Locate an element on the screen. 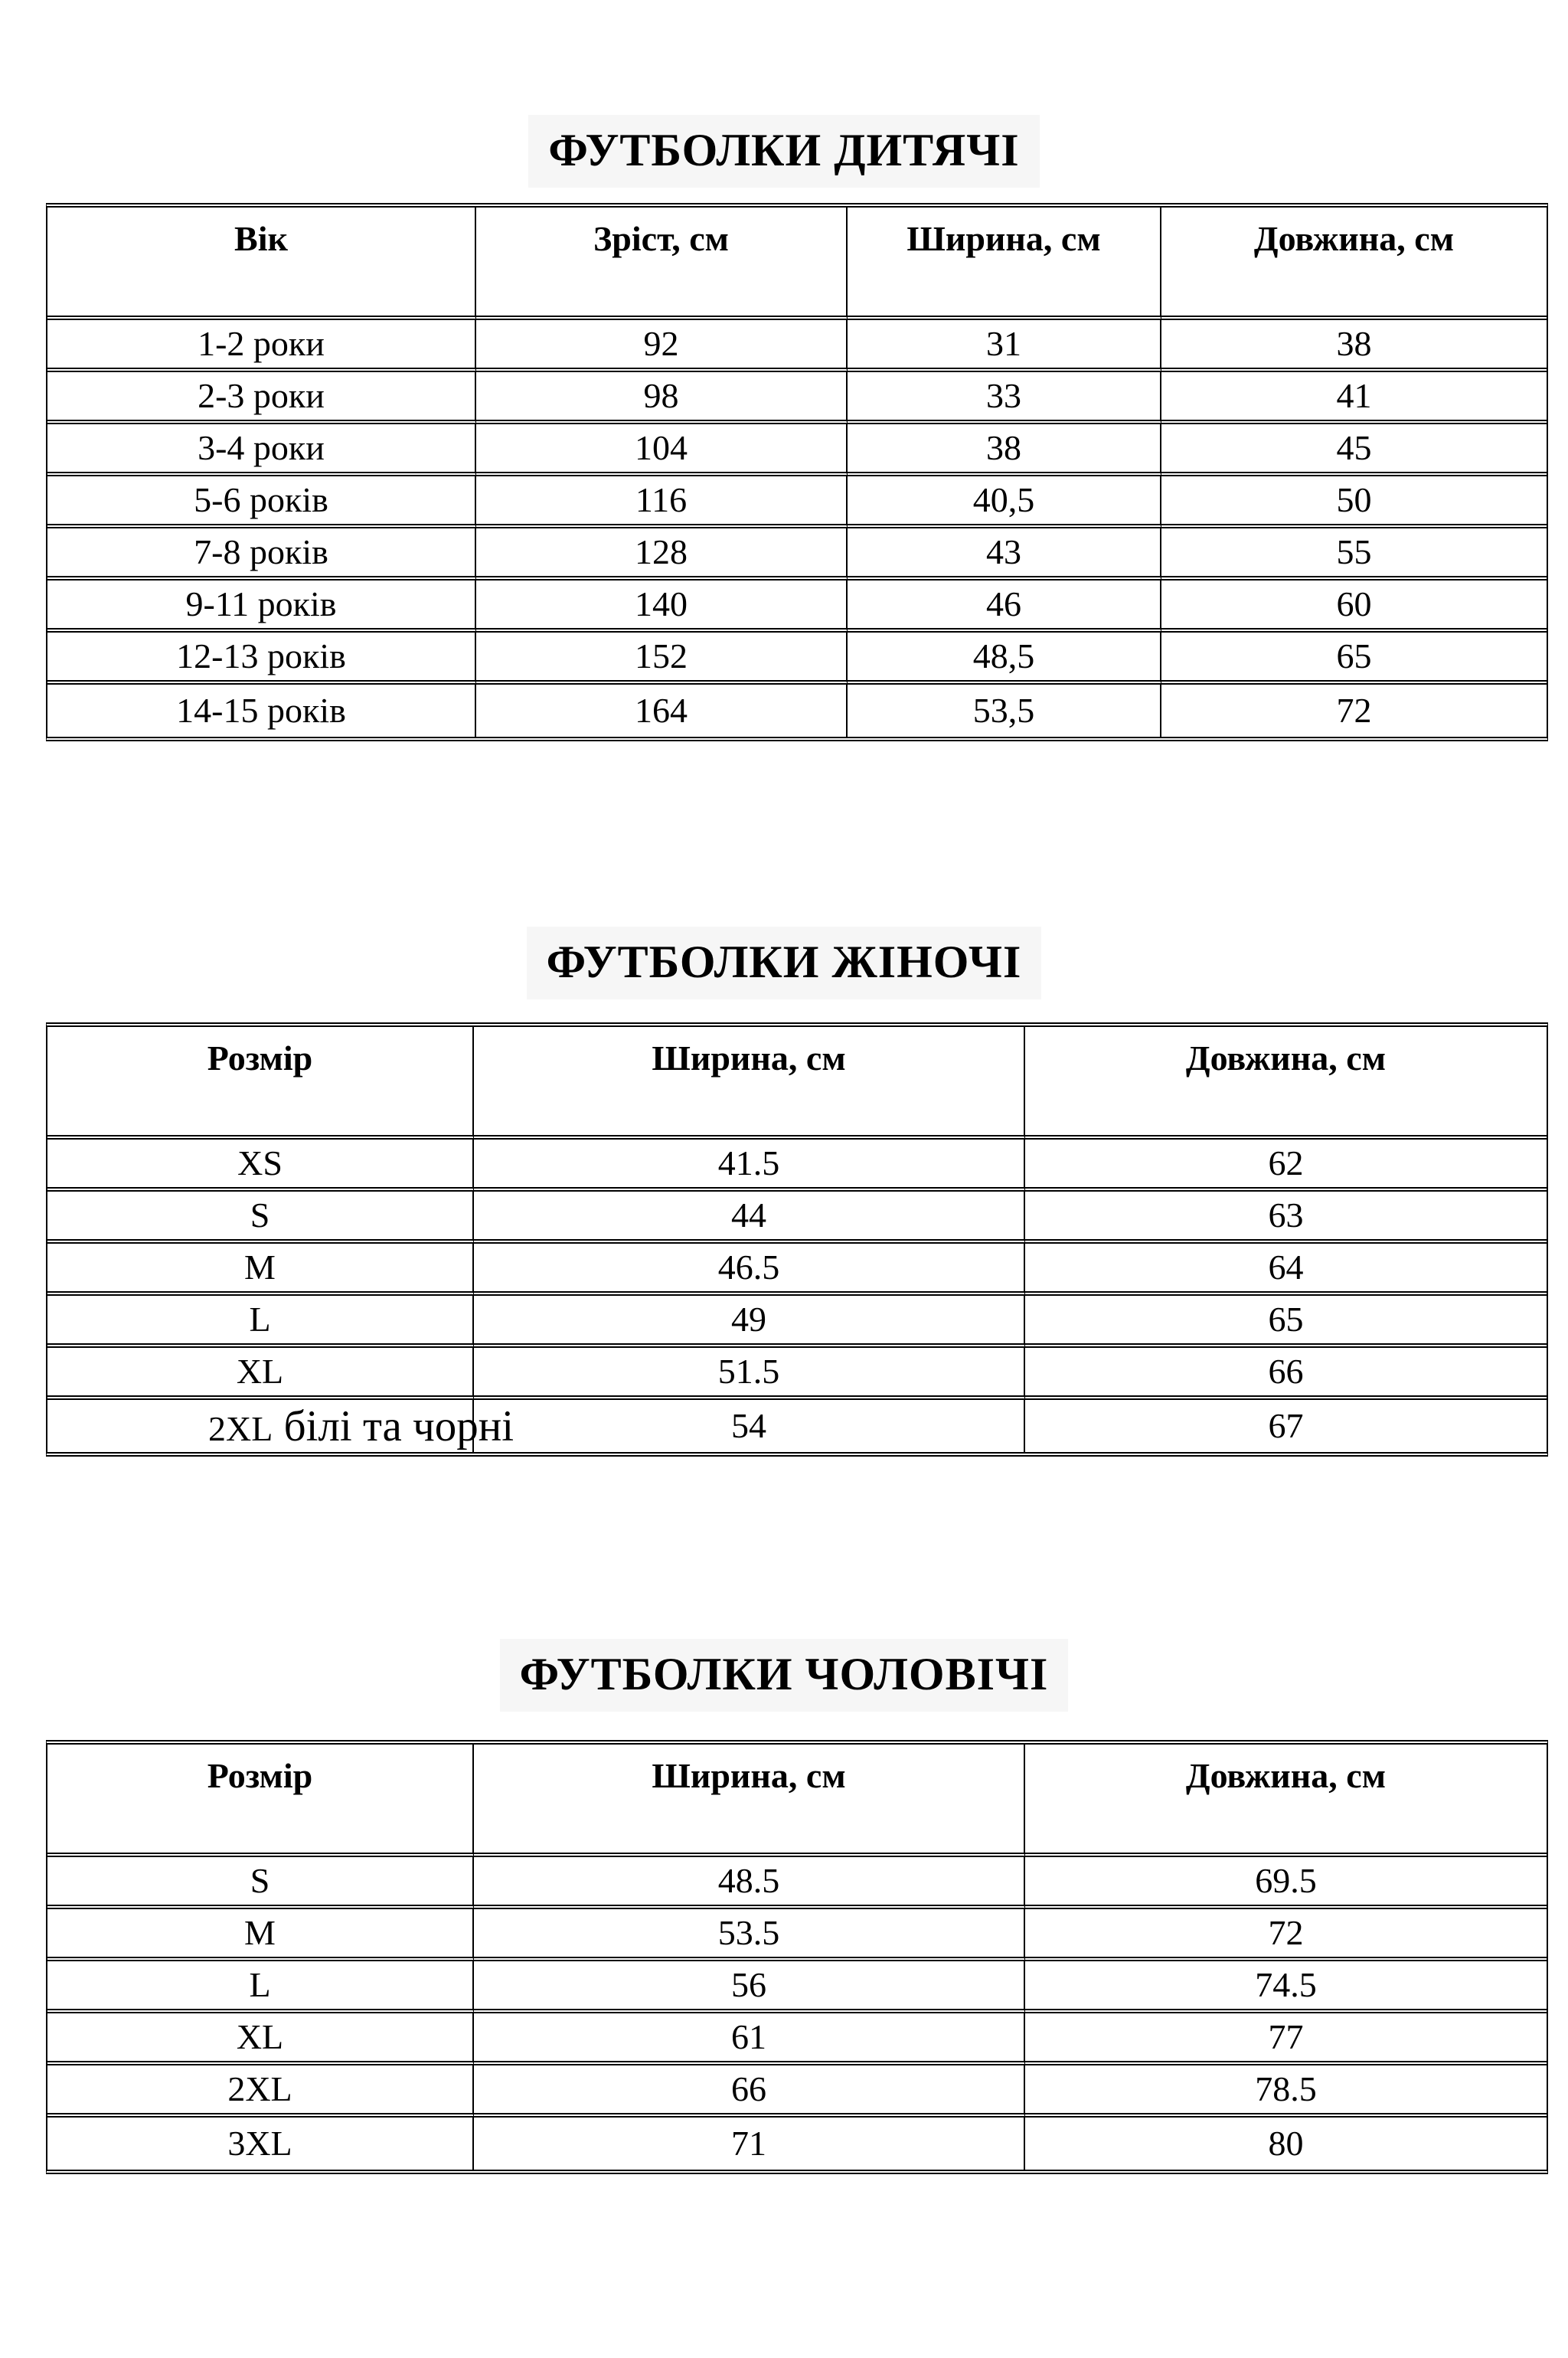  table-cell: XS is located at coordinates (260, 1166).